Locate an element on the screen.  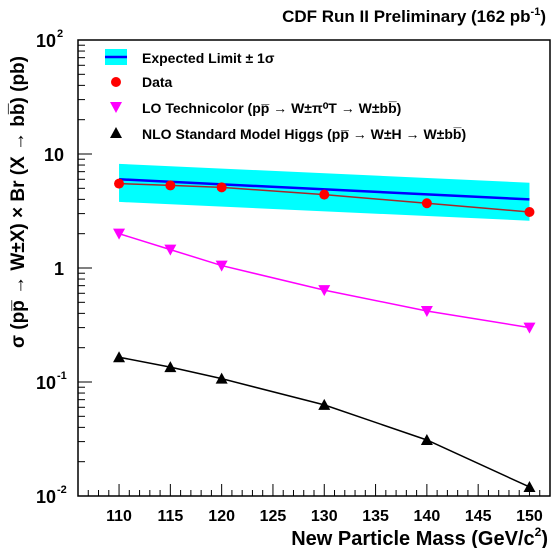
x-axis-ticks: 110 115 120 125 130 135 140 145 150 is located at coordinates (314, 504).